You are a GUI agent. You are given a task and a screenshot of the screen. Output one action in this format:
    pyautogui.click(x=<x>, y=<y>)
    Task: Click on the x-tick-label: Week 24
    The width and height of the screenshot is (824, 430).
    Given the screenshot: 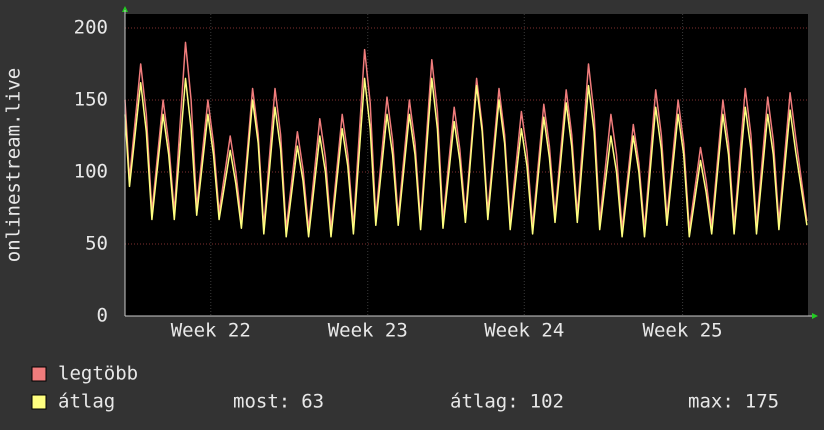 What is the action you would take?
    pyautogui.click(x=524, y=331)
    